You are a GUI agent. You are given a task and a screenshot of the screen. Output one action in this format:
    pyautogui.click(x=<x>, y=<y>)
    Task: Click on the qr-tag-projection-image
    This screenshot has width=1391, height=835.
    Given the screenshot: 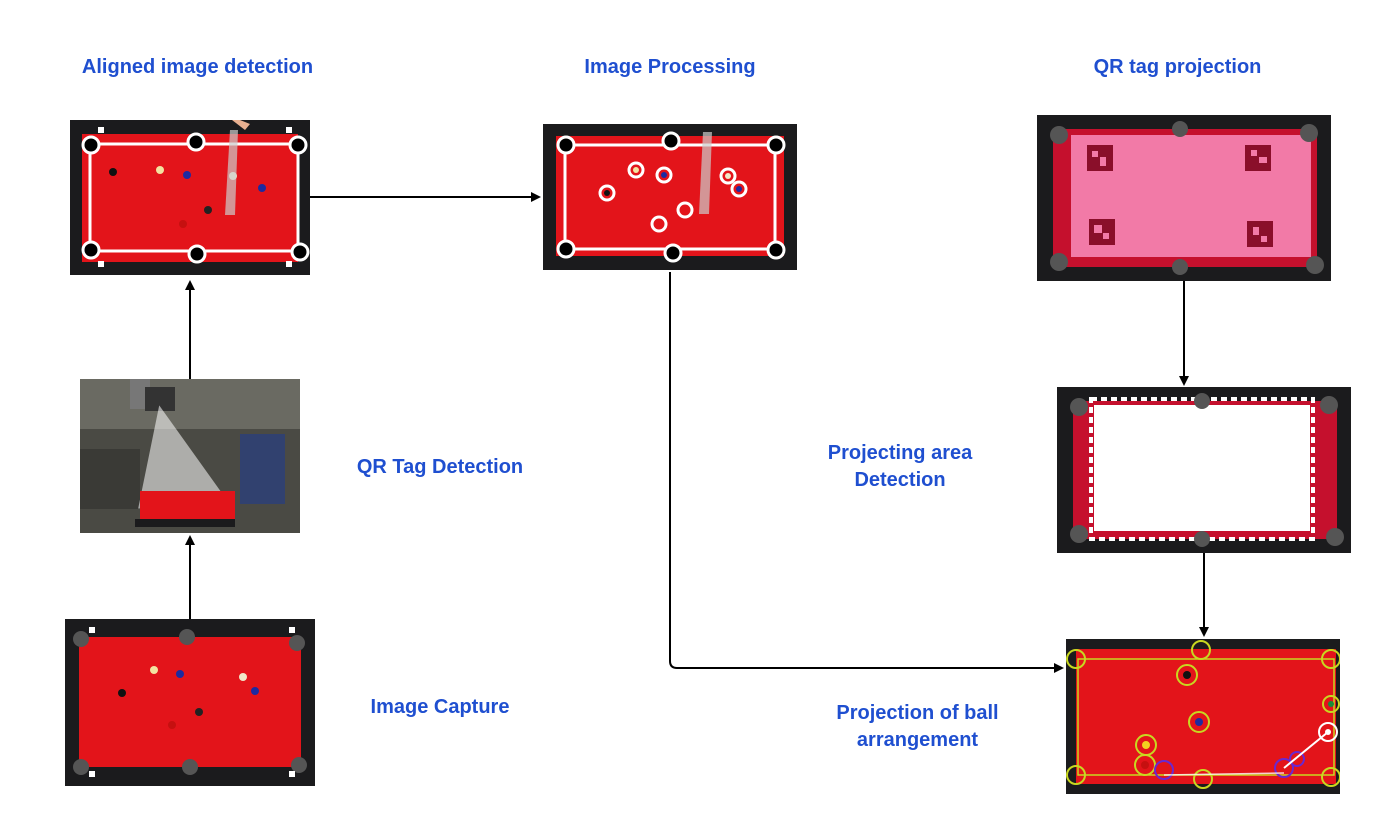 What is the action you would take?
    pyautogui.click(x=1184, y=198)
    